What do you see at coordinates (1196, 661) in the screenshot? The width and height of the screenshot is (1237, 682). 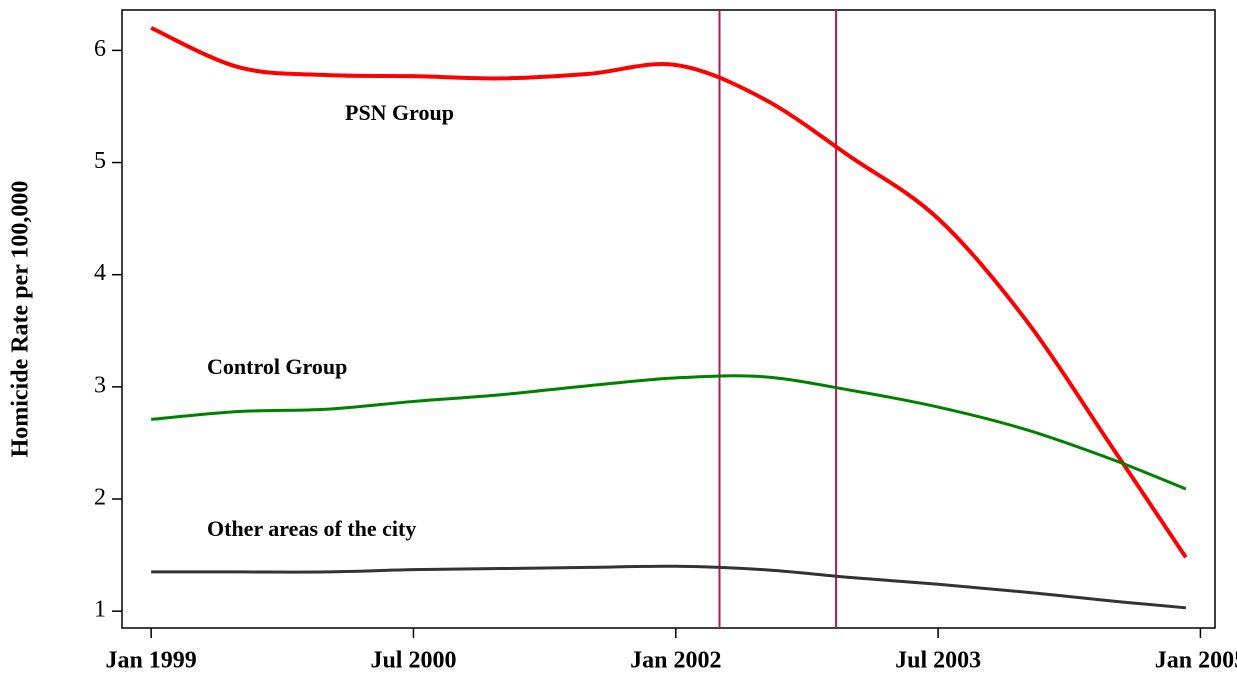 I see `x-tick-label: Jan 2005` at bounding box center [1196, 661].